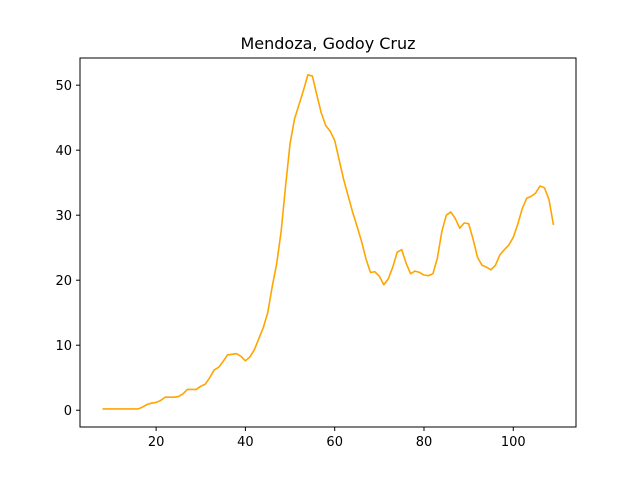 This screenshot has height=480, width=640. What do you see at coordinates (63, 86) in the screenshot?
I see `y-tick-label: 50` at bounding box center [63, 86].